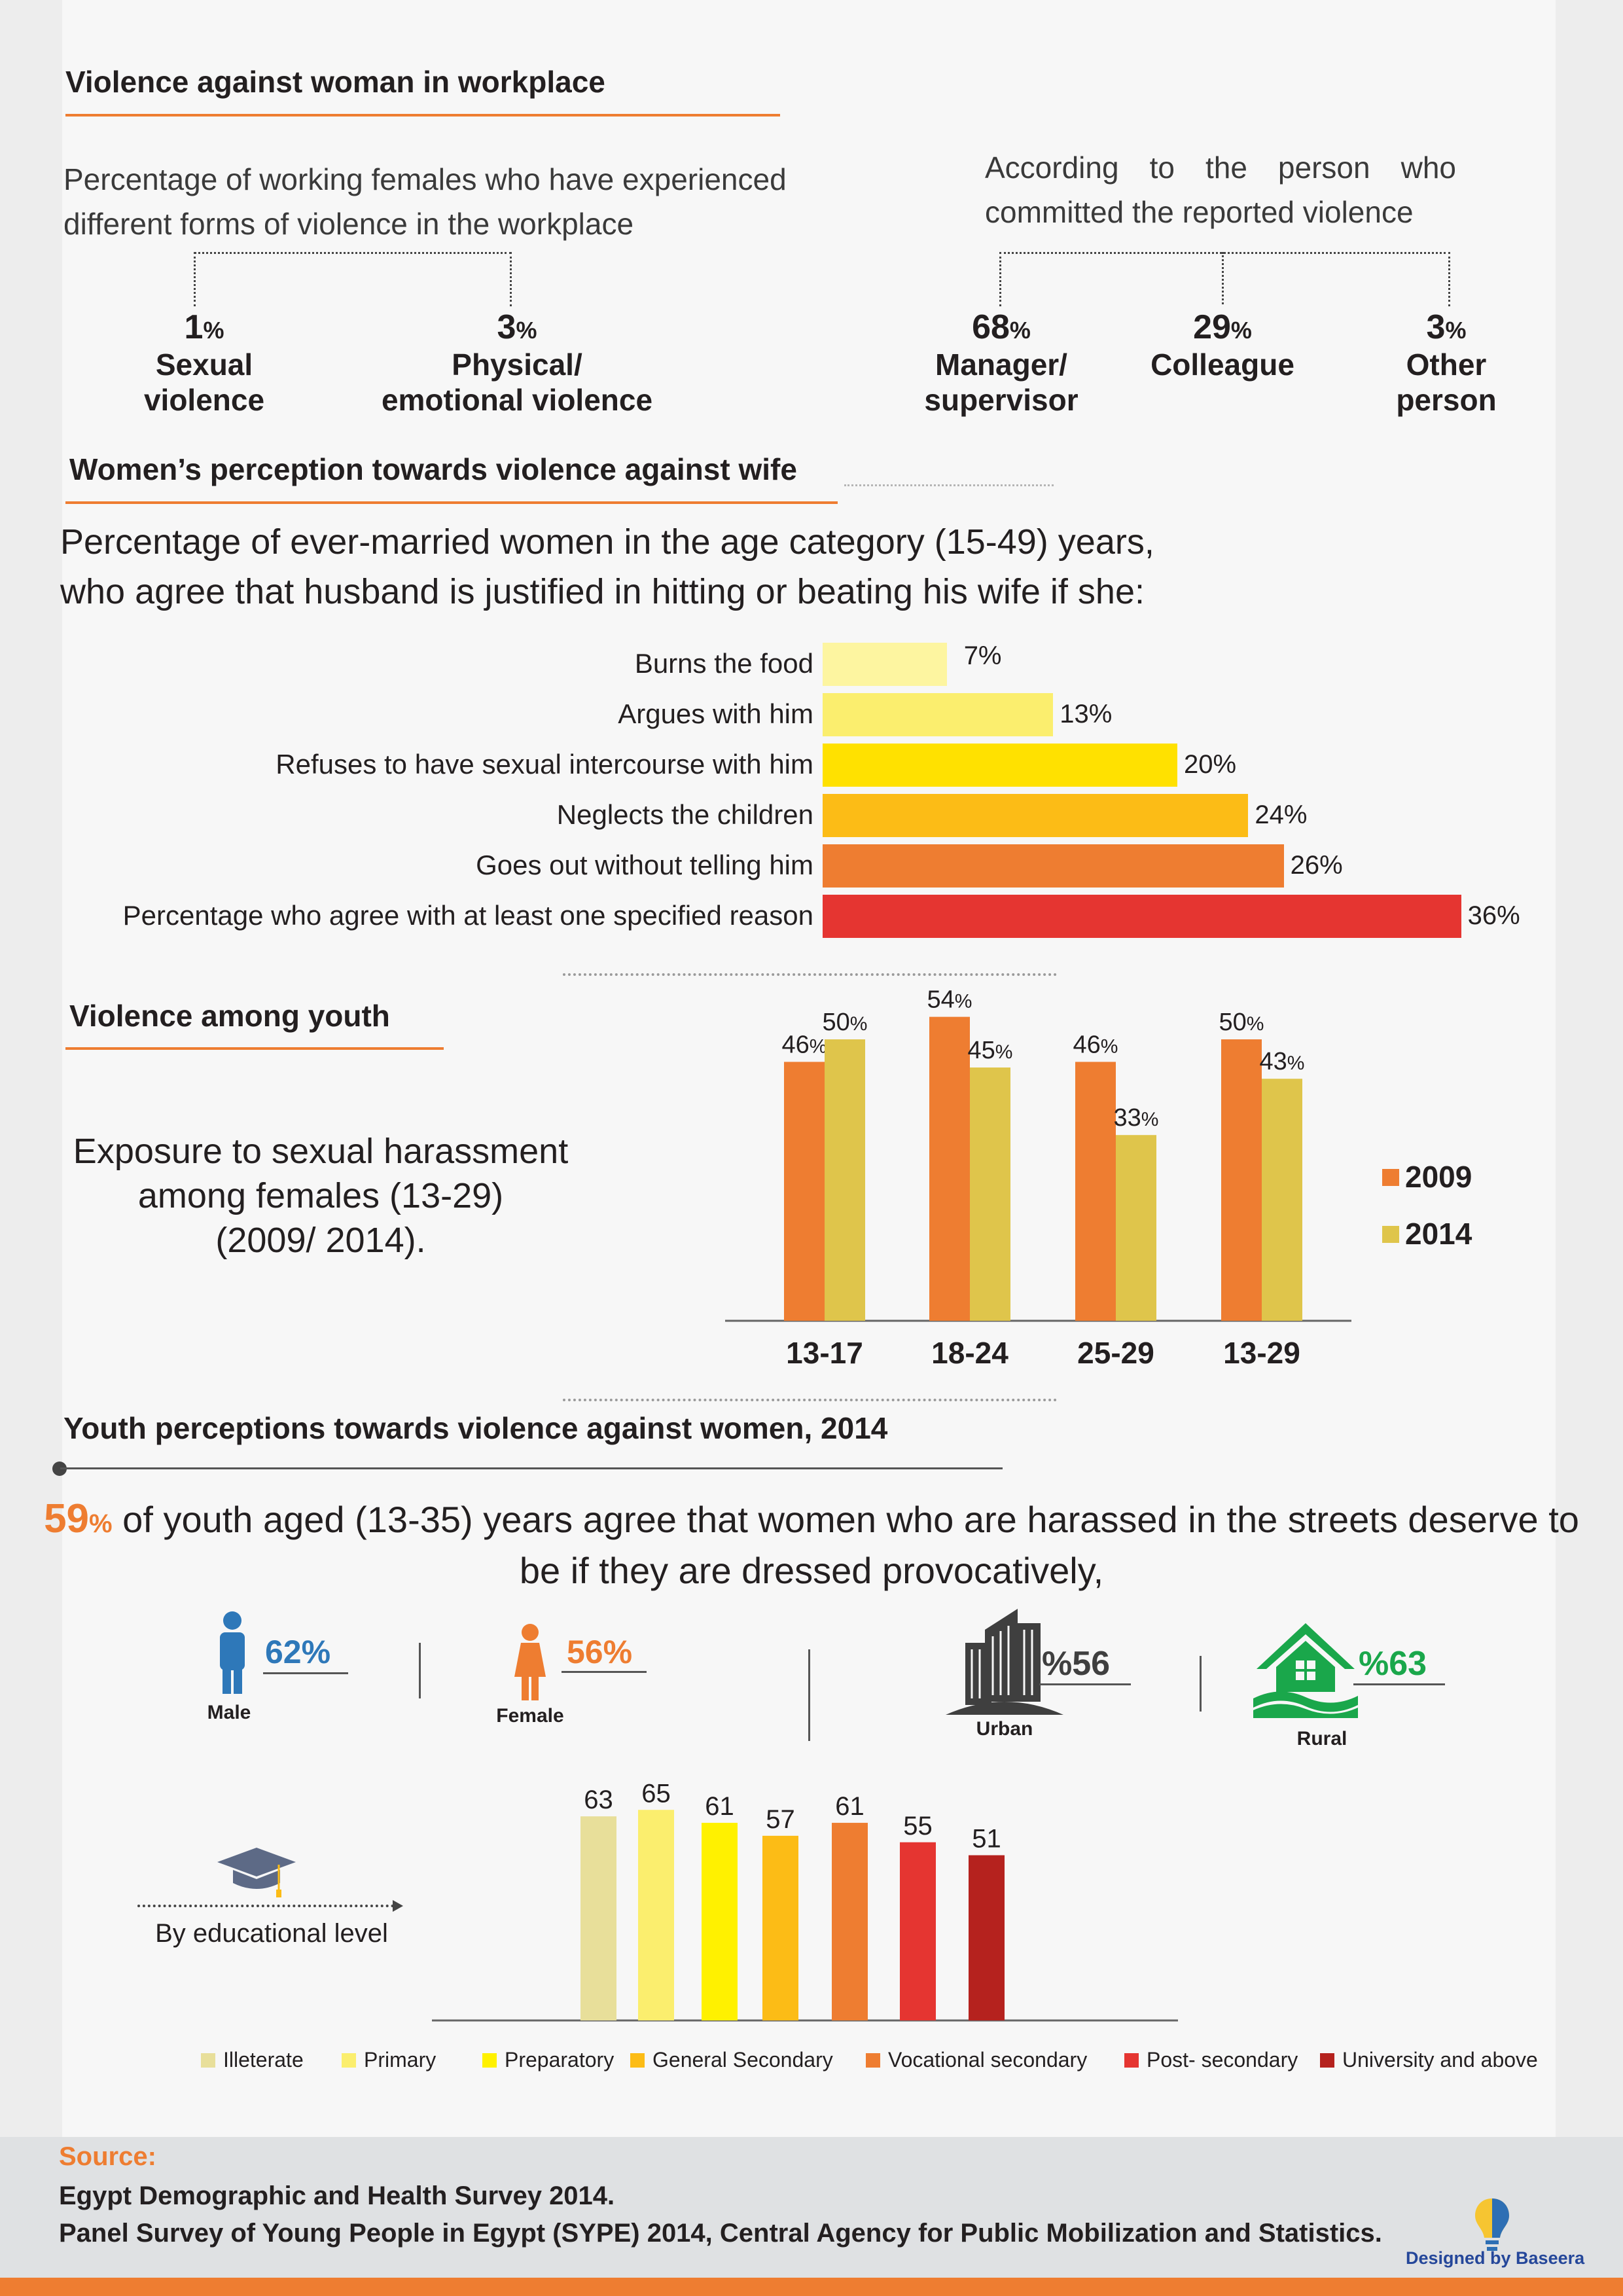  What do you see at coordinates (517, 363) in the screenshot?
I see `stat-physical-violence: 3% Physical/ emotional violence` at bounding box center [517, 363].